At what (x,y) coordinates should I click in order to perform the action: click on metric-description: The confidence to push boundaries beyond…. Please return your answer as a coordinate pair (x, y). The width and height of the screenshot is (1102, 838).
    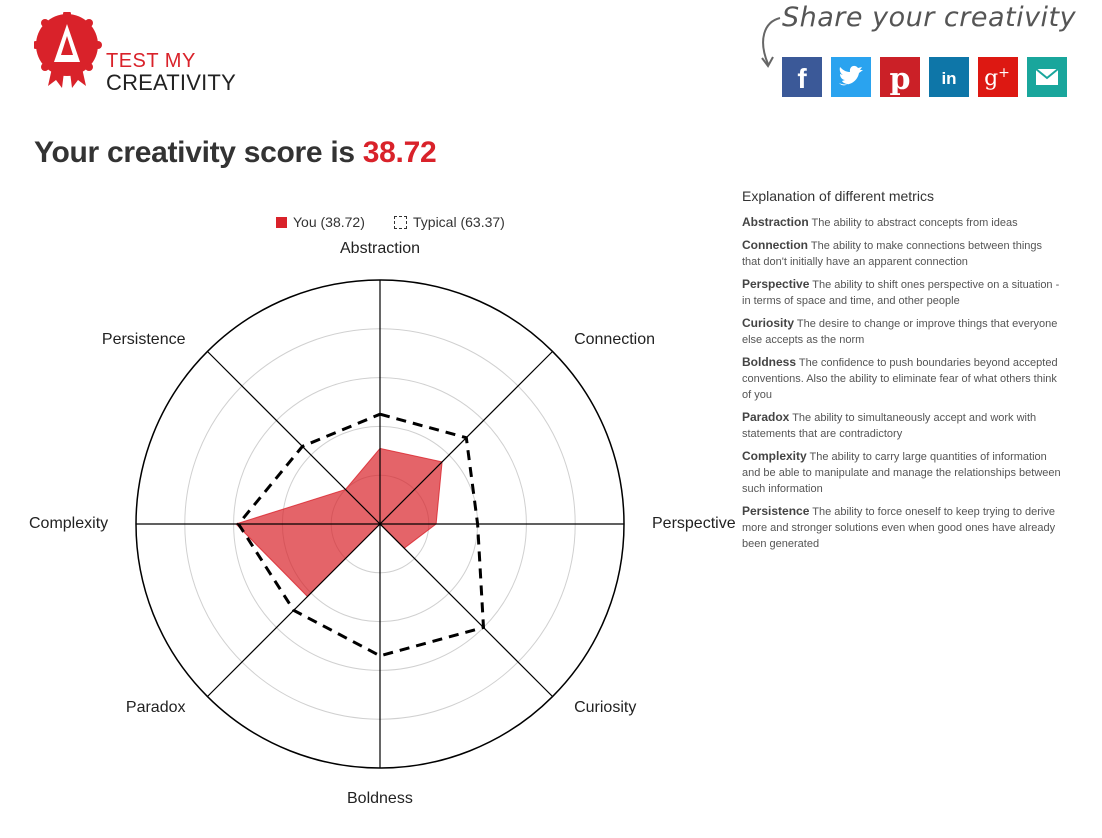
    Looking at the image, I should click on (900, 379).